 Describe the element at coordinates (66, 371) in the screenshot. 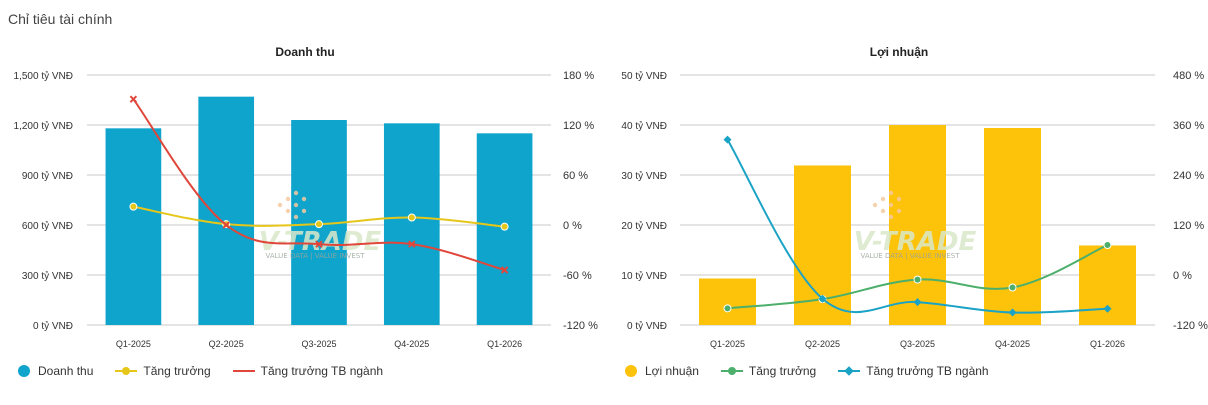

I see `legend-label: Doanh thu` at that location.